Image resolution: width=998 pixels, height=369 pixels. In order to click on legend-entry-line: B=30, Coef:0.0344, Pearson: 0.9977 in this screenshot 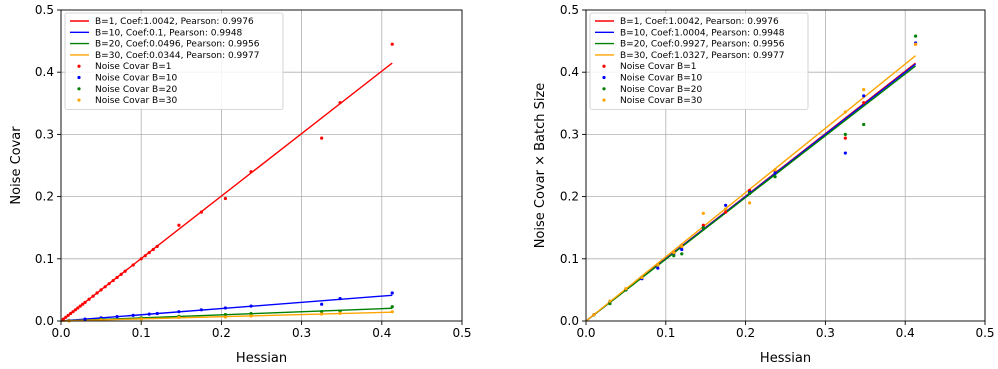, I will do `click(177, 56)`.